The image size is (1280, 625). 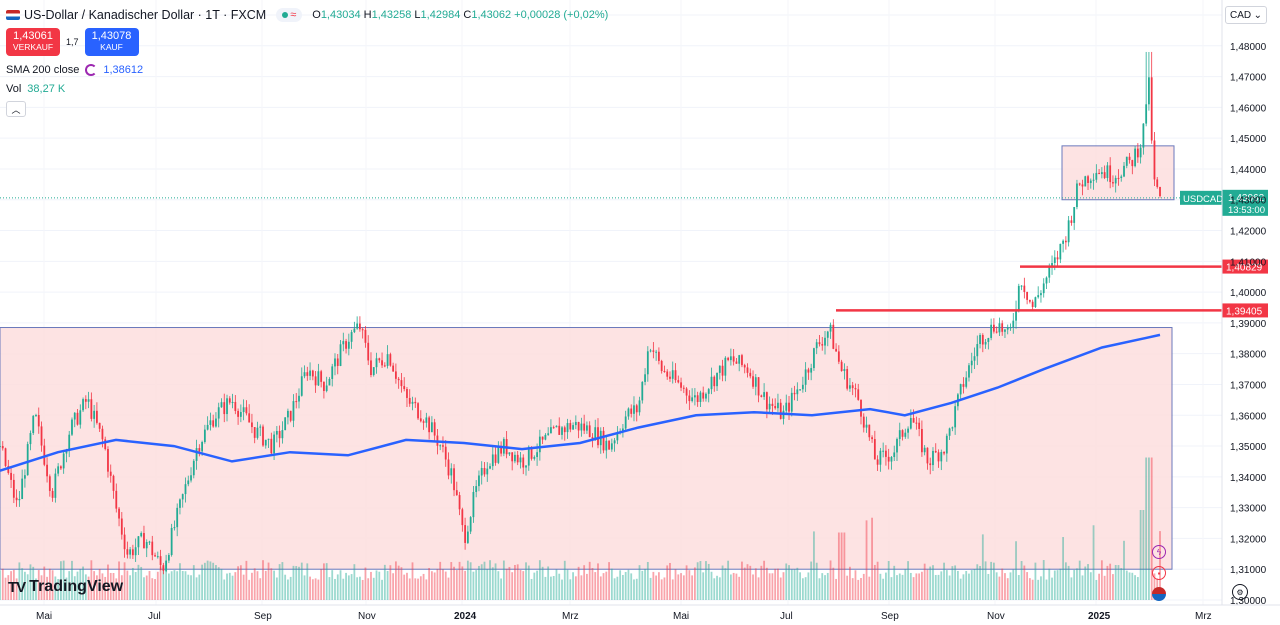 What do you see at coordinates (1248, 539) in the screenshot?
I see `y-tick-label: 1,32000` at bounding box center [1248, 539].